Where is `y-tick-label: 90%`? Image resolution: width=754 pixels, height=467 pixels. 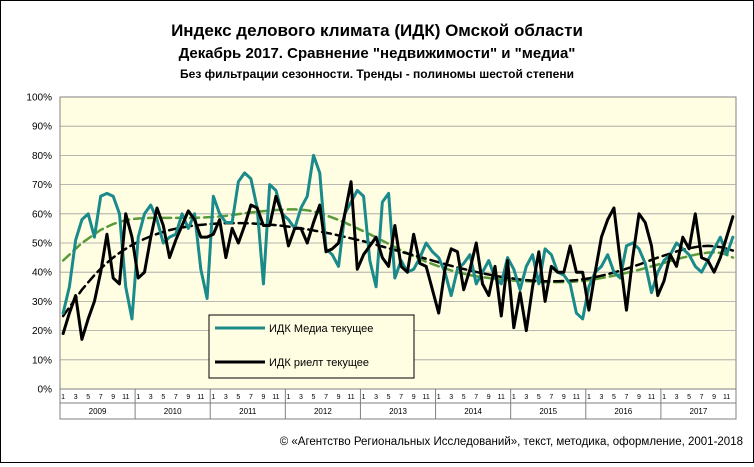
y-tick-label: 90% is located at coordinates (42, 127).